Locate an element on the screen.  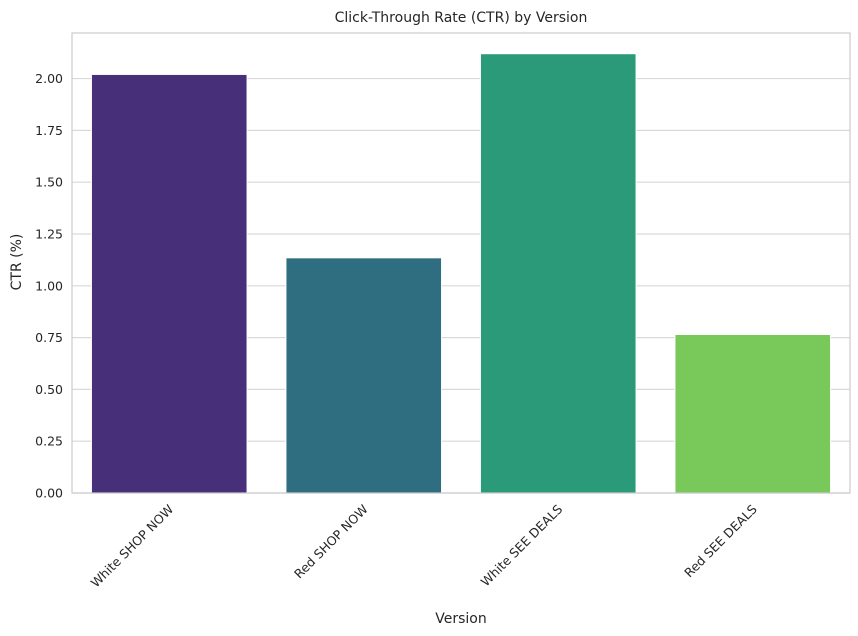
y-tick-label: 0.75 is located at coordinates (49, 337).